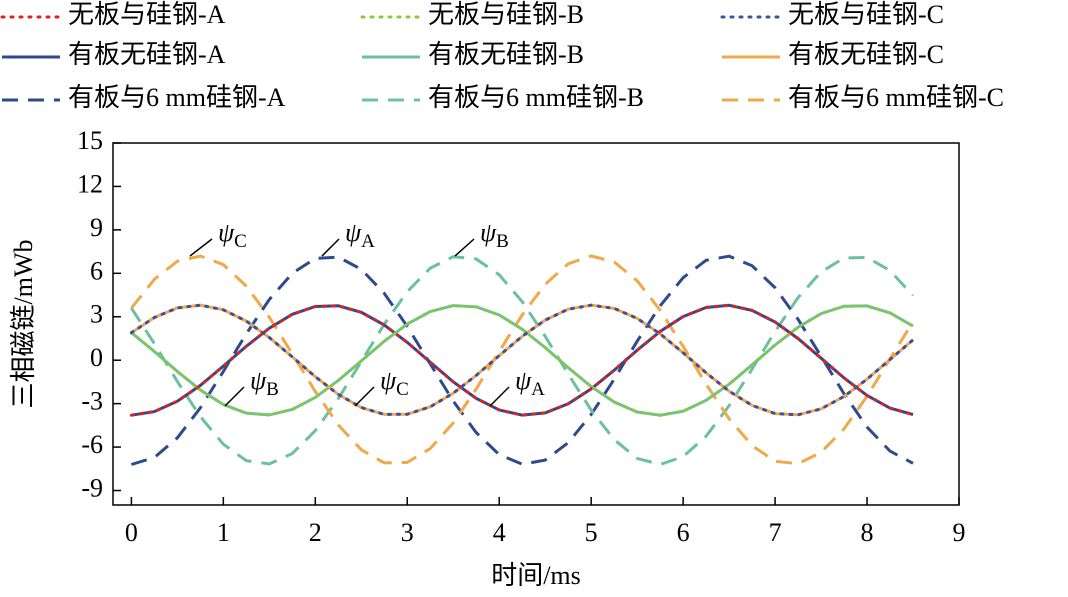 Image resolution: width=1068 pixels, height=597 pixels. What do you see at coordinates (92, 487) in the screenshot?
I see `y-tick-label: -9` at bounding box center [92, 487].